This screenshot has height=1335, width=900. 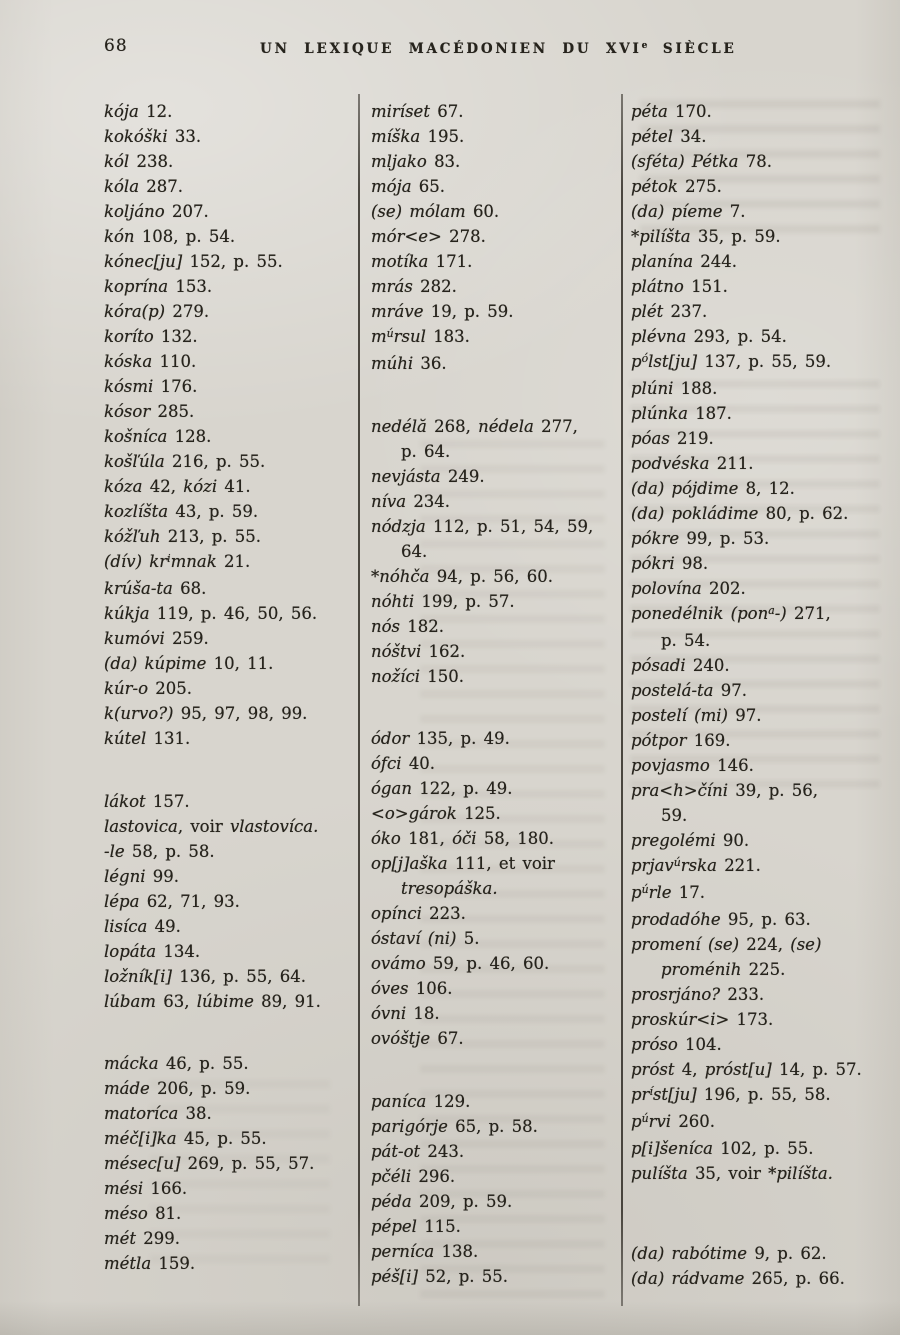 What do you see at coordinates (498, 49) in the screenshot?
I see `page-title: UN LEXIQUE MACÉDONIEN DU XVIe SIÈCLE` at bounding box center [498, 49].